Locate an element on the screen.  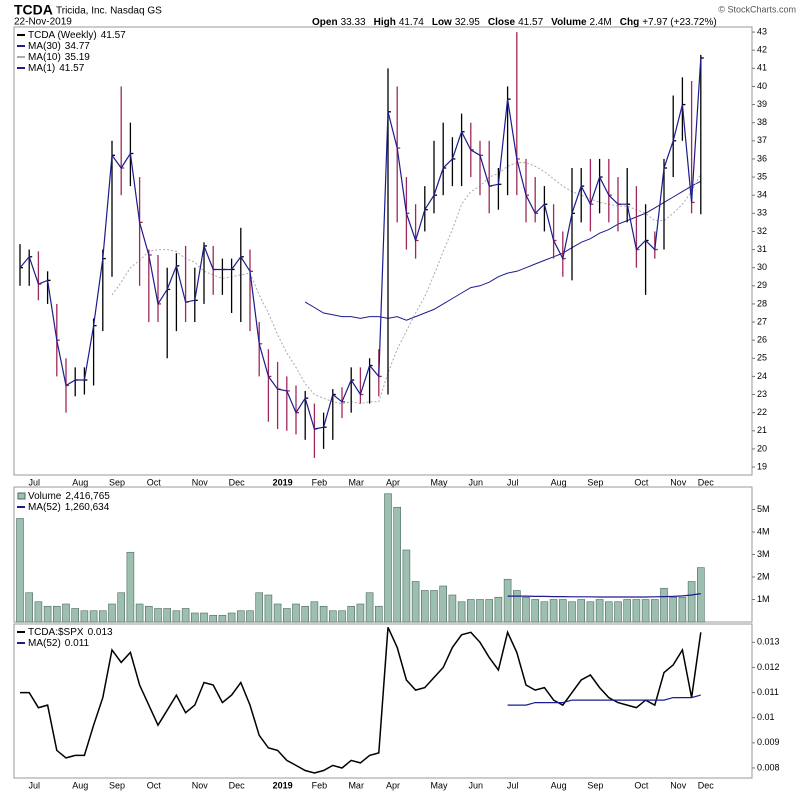
y-tick-label: 41 is located at coordinates (762, 68).